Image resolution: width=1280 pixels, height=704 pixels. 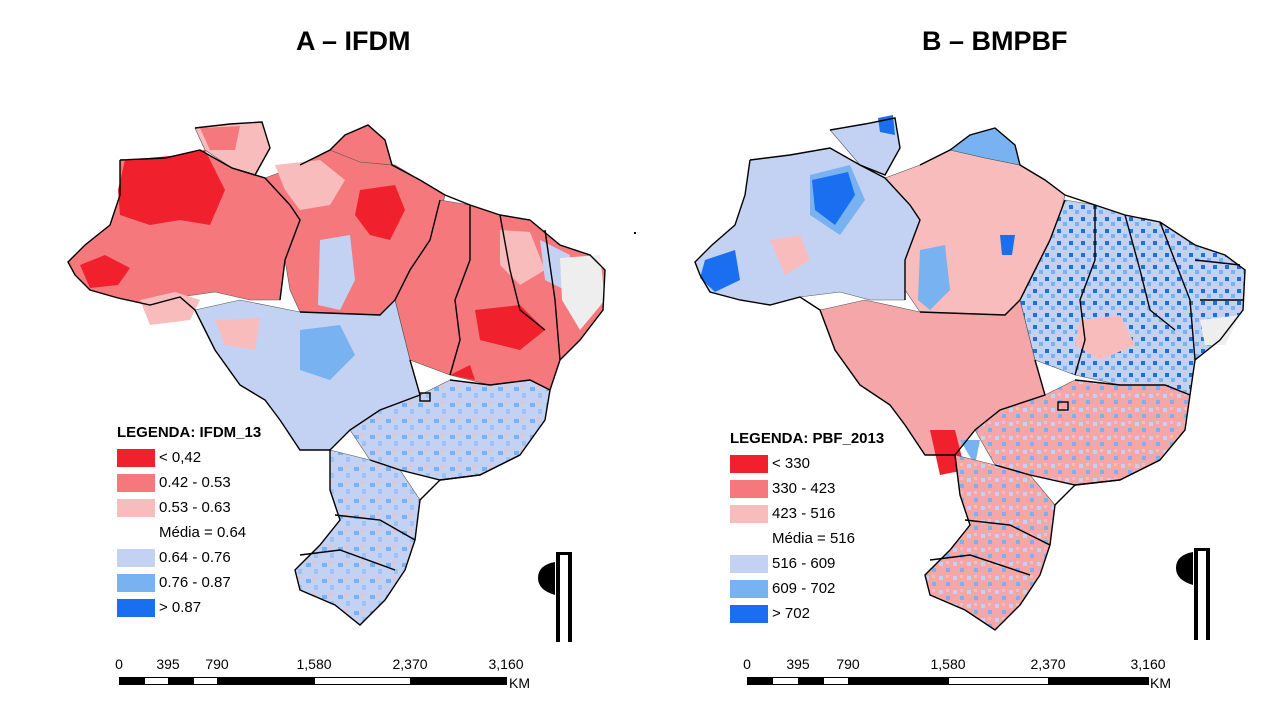 I want to click on legend-label: 330 - 423, so click(x=804, y=488).